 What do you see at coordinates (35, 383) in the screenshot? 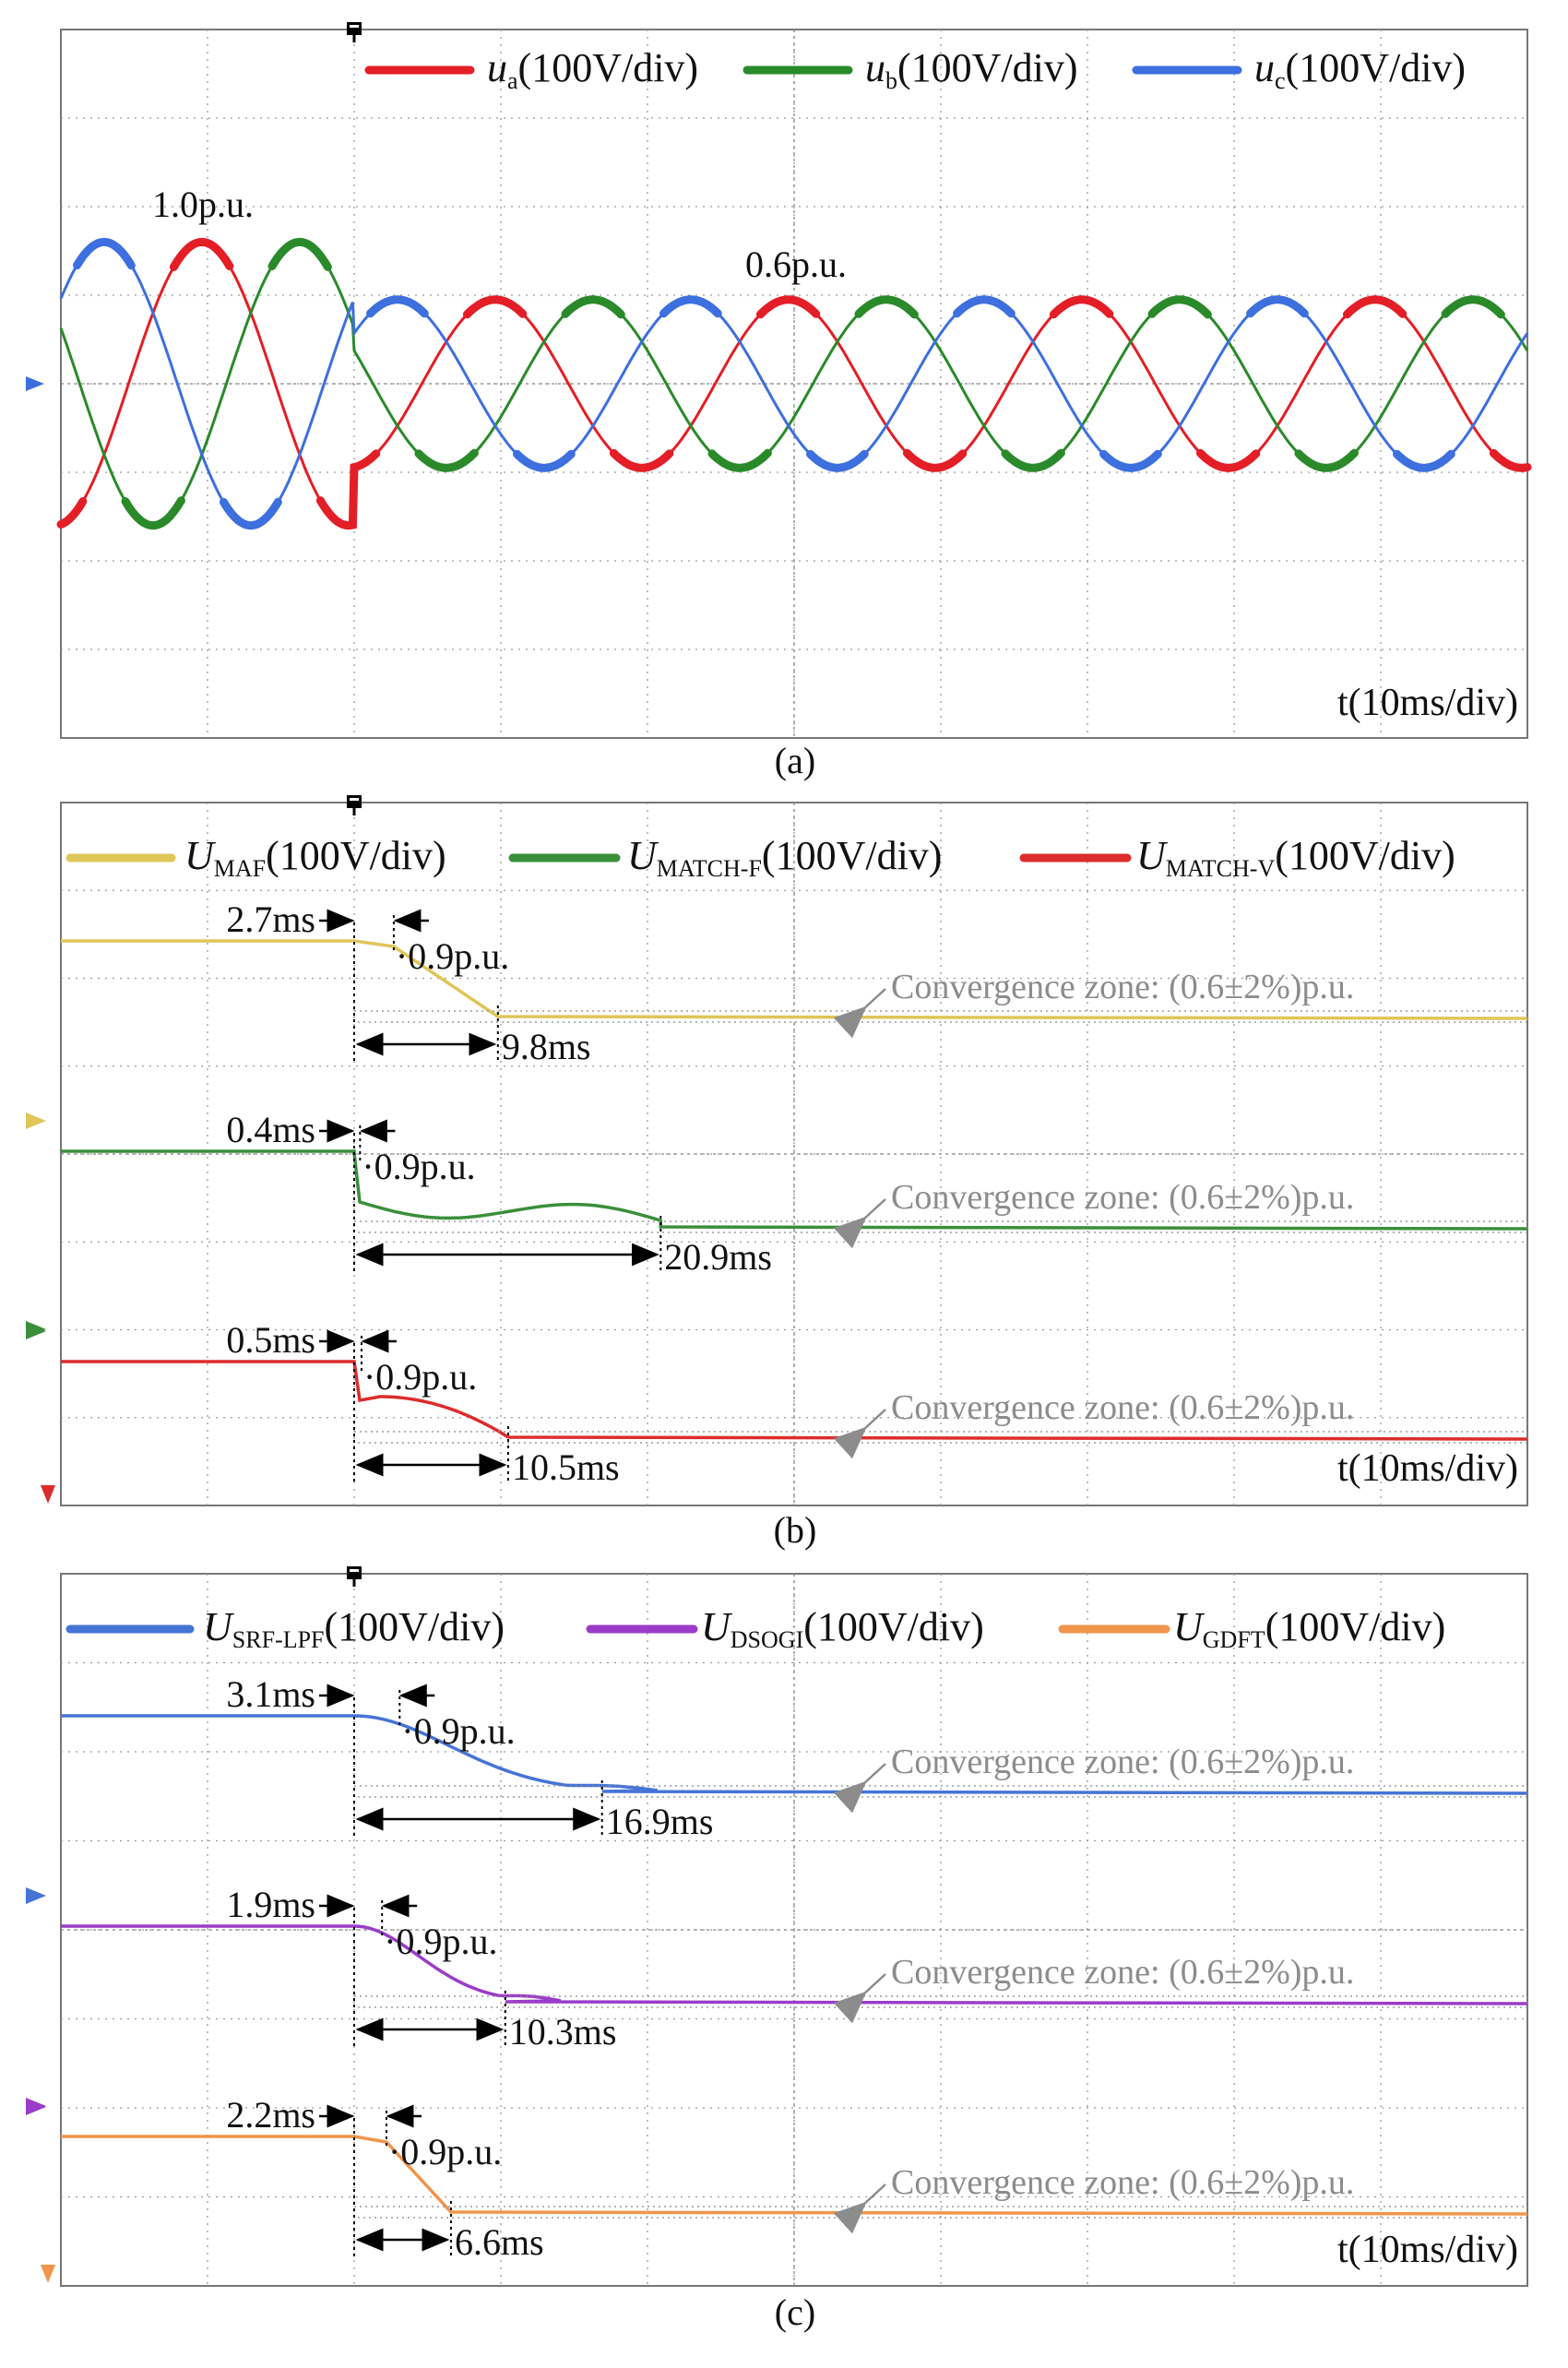
I see `channel-marker-a` at bounding box center [35, 383].